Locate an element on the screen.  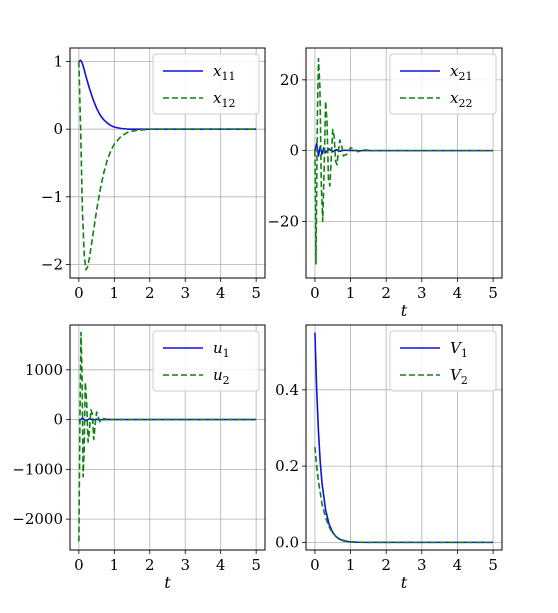
series-line-x22 is located at coordinates (404, 161).